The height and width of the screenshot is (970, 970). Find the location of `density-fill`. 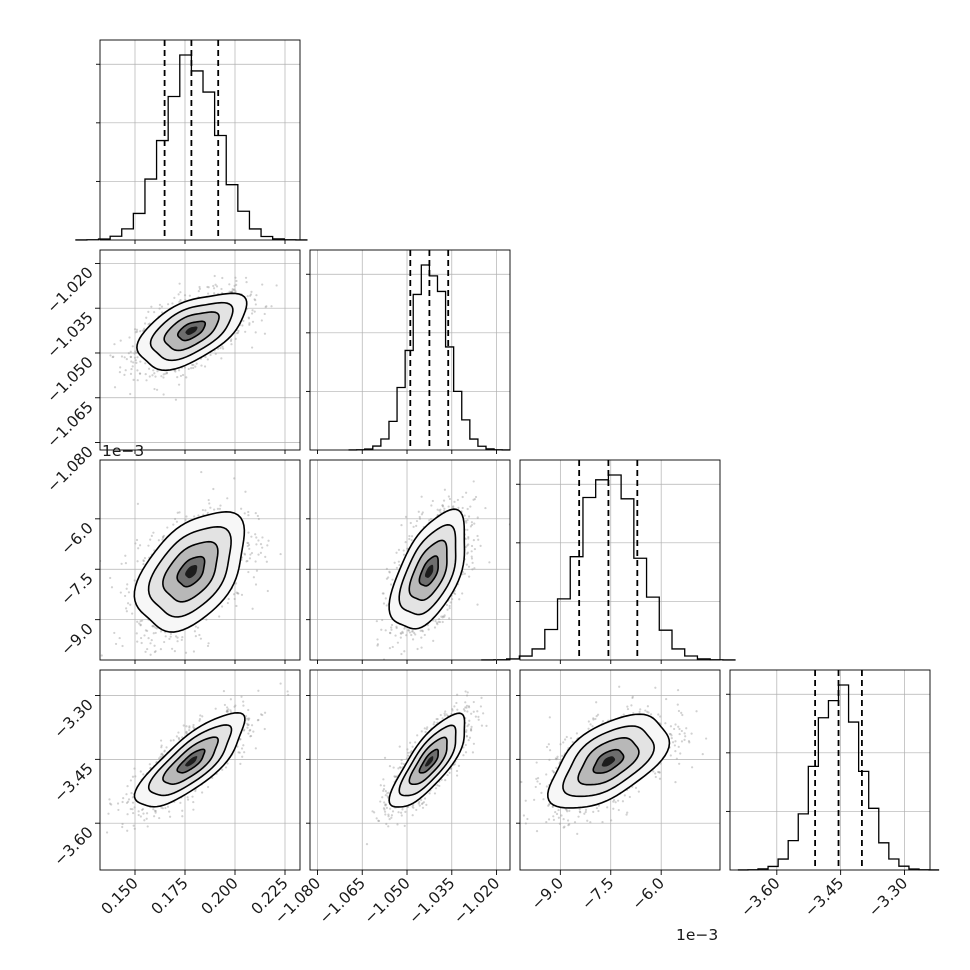

density-fill is located at coordinates (429, 761).